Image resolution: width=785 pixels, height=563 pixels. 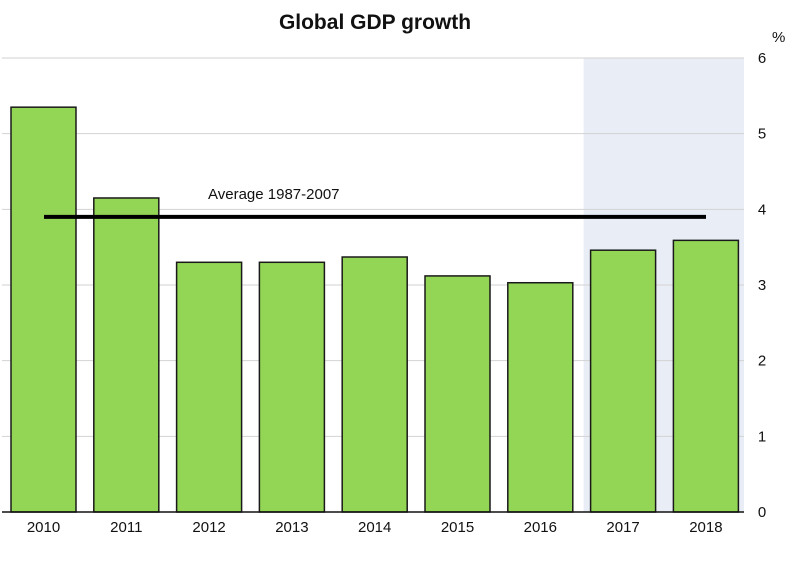 I want to click on chart-title: Global GDP growth, so click(x=375, y=22).